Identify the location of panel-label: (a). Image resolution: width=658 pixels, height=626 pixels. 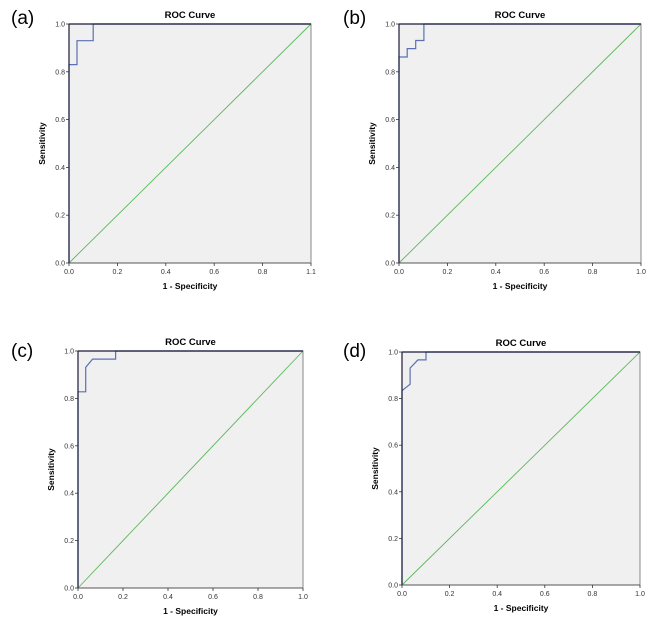
(22, 18).